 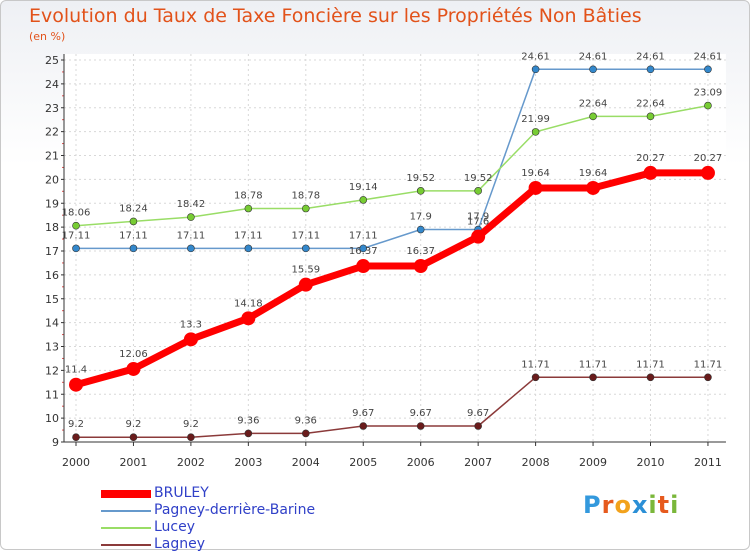 What do you see at coordinates (631, 505) in the screenshot?
I see `proxiti-logo: Proxiti` at bounding box center [631, 505].